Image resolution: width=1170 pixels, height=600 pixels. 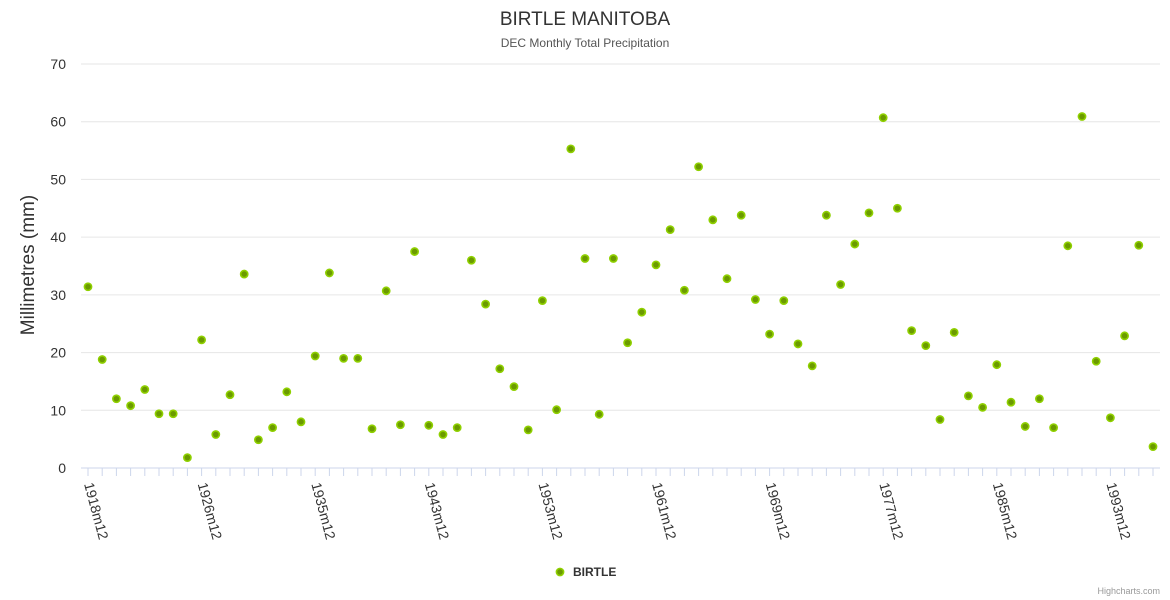 I want to click on y-tick-label: 30, so click(x=58, y=295).